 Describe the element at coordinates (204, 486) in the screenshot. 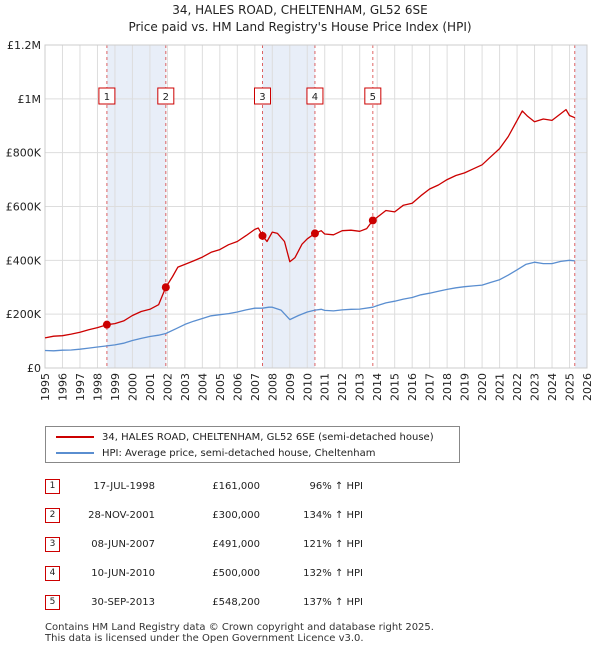

I see `table-row: 1 17-JUL-1998 £161,000 96% ↑ HPI` at that location.